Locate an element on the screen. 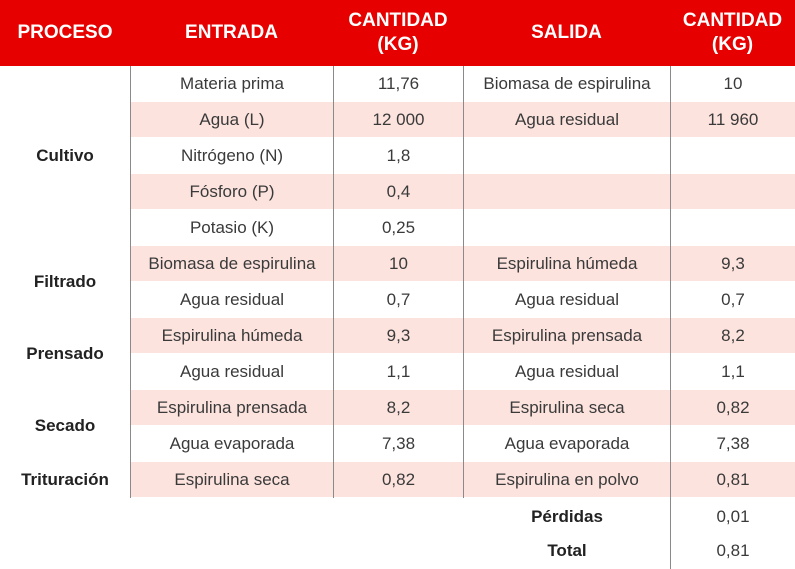  entrada-cell: Biomasa de espirulina is located at coordinates (232, 263).